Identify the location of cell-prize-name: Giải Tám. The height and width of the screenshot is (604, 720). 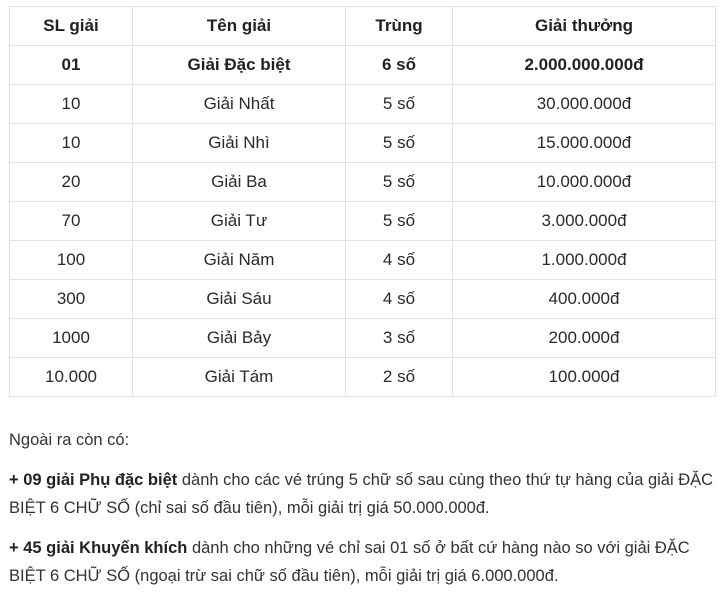
(239, 377).